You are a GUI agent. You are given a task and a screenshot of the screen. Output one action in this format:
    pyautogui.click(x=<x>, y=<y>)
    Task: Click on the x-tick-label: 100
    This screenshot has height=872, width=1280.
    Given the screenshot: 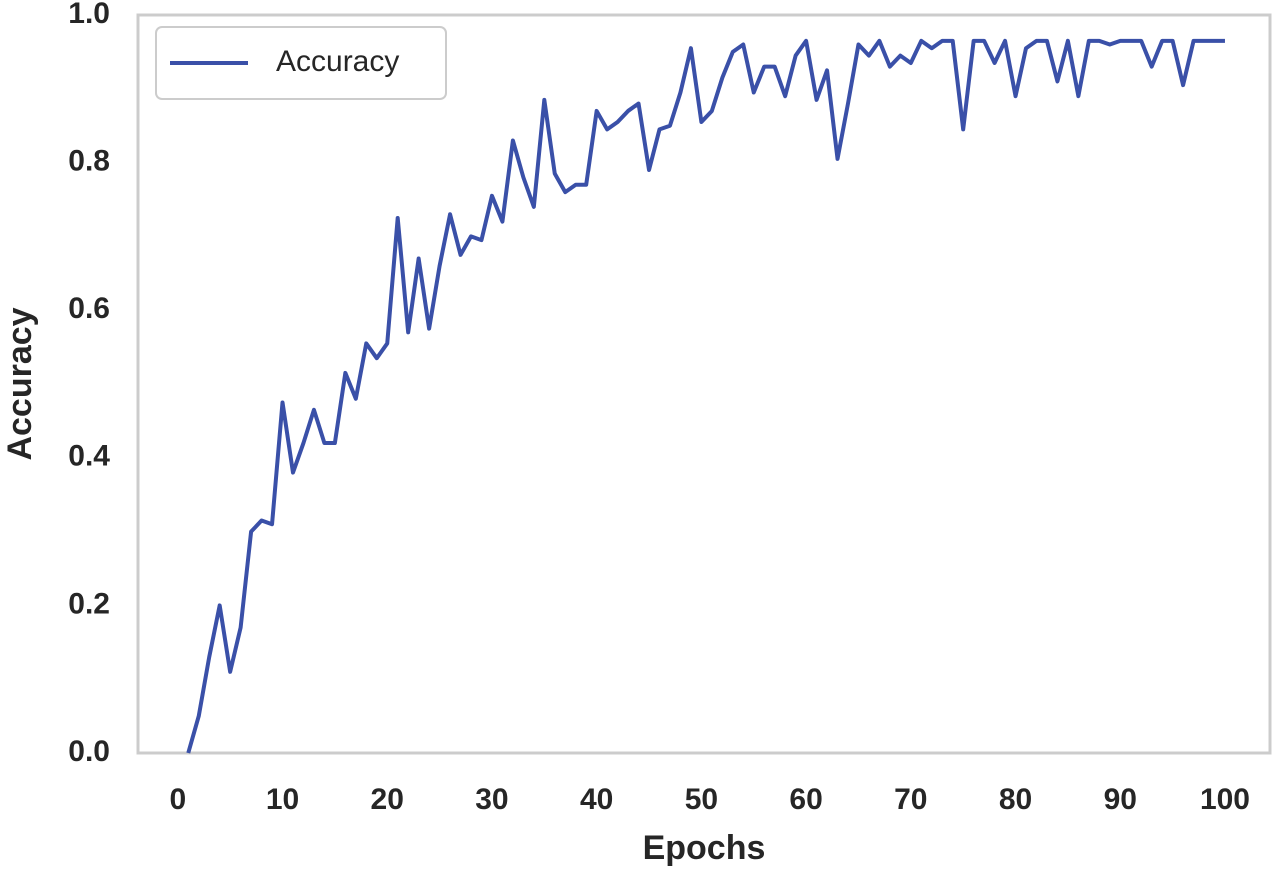 What is the action you would take?
    pyautogui.click(x=1225, y=799)
    